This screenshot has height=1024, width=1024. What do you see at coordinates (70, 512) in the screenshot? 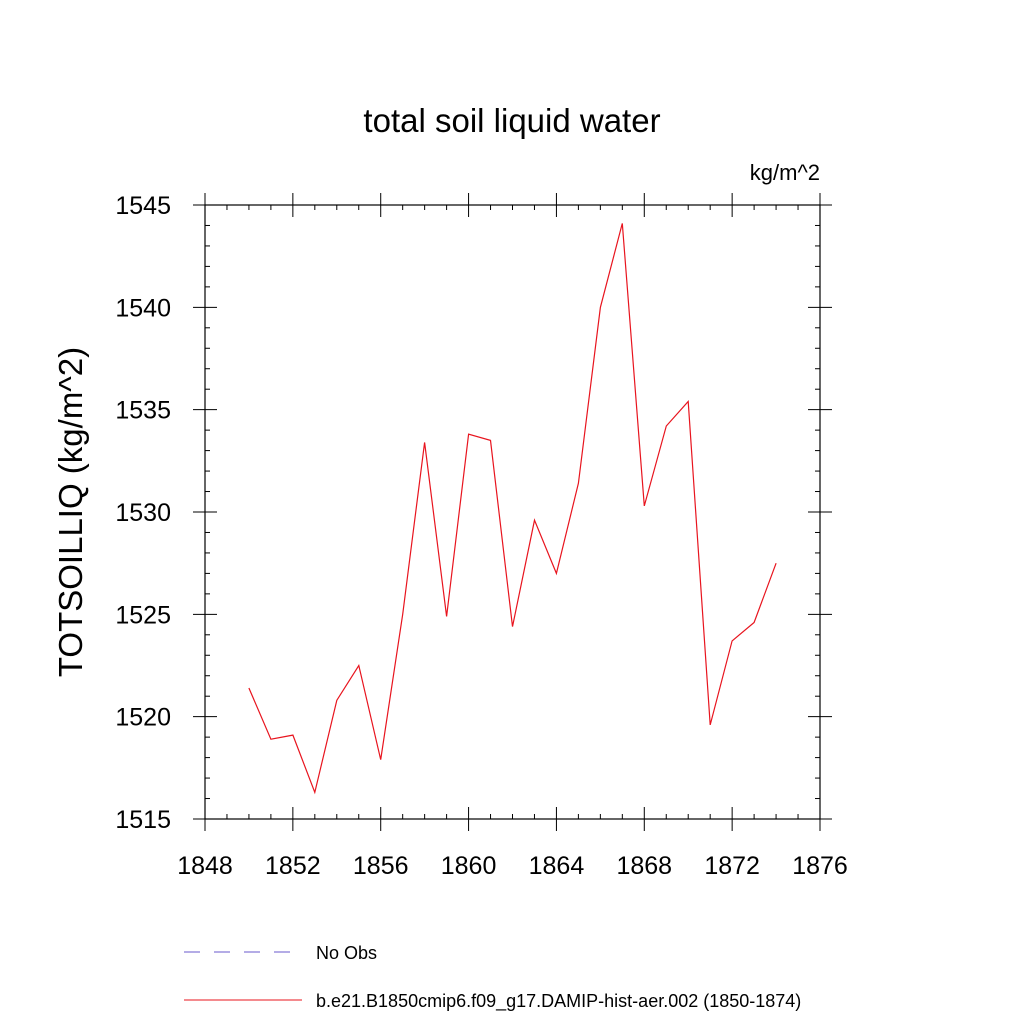
I see `y-axis-label: TOTSOILLIQ (kg/m^2)` at bounding box center [70, 512].